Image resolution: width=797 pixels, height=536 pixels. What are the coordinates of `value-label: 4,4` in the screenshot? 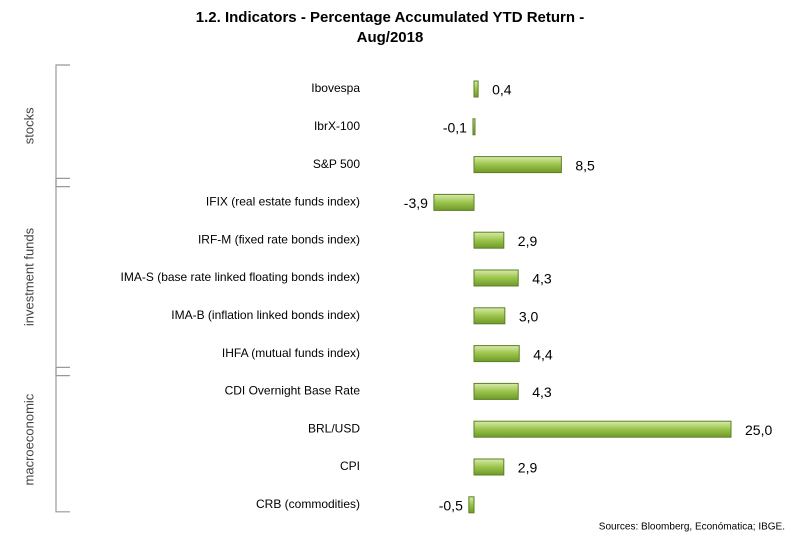 It's located at (543, 354).